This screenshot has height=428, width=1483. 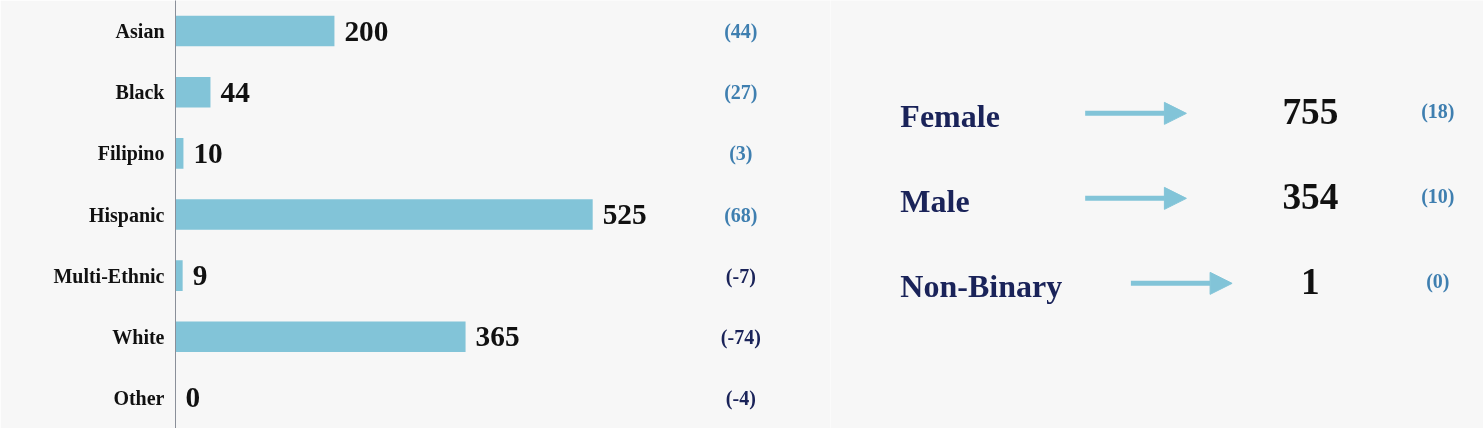 What do you see at coordinates (1438, 197) in the screenshot?
I see `text: (10)` at bounding box center [1438, 197].